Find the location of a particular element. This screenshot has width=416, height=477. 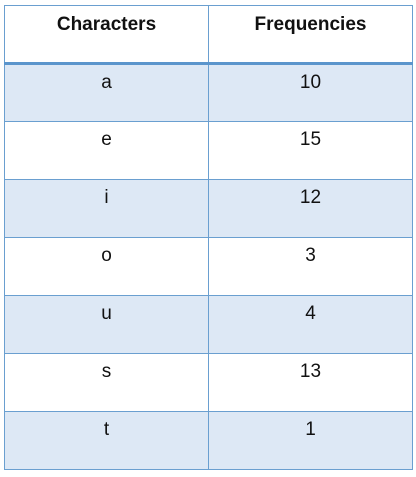

table-row: t 1 is located at coordinates (208, 440).